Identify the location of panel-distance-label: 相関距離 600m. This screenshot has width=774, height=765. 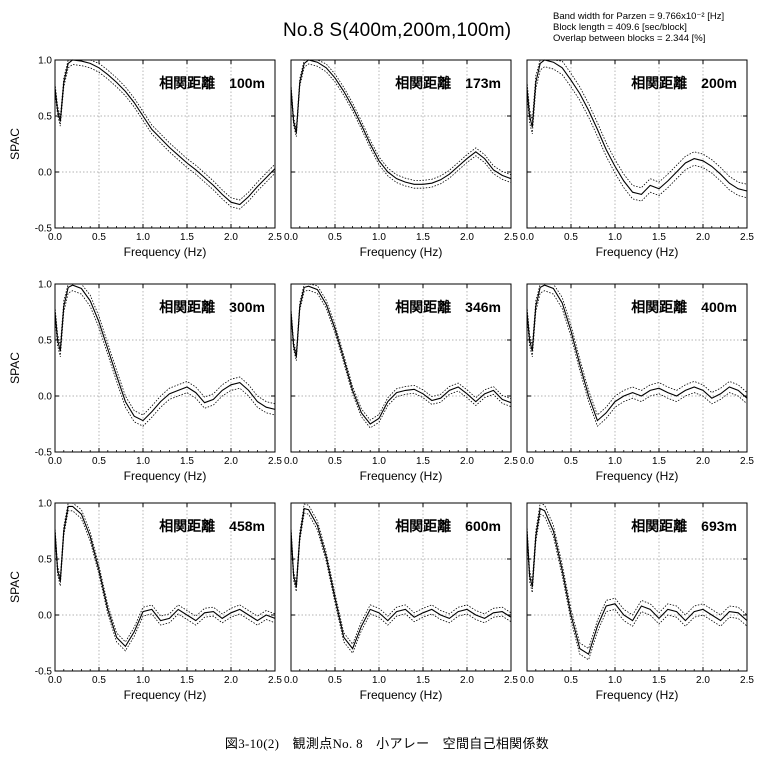
(448, 526).